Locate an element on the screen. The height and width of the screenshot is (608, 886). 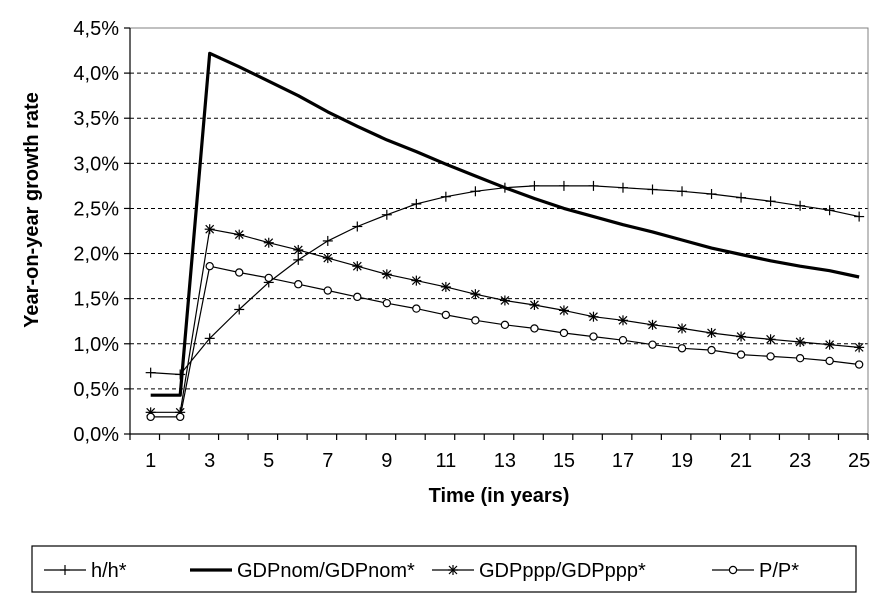
x-tick-label: 1 is located at coordinates (150, 461).